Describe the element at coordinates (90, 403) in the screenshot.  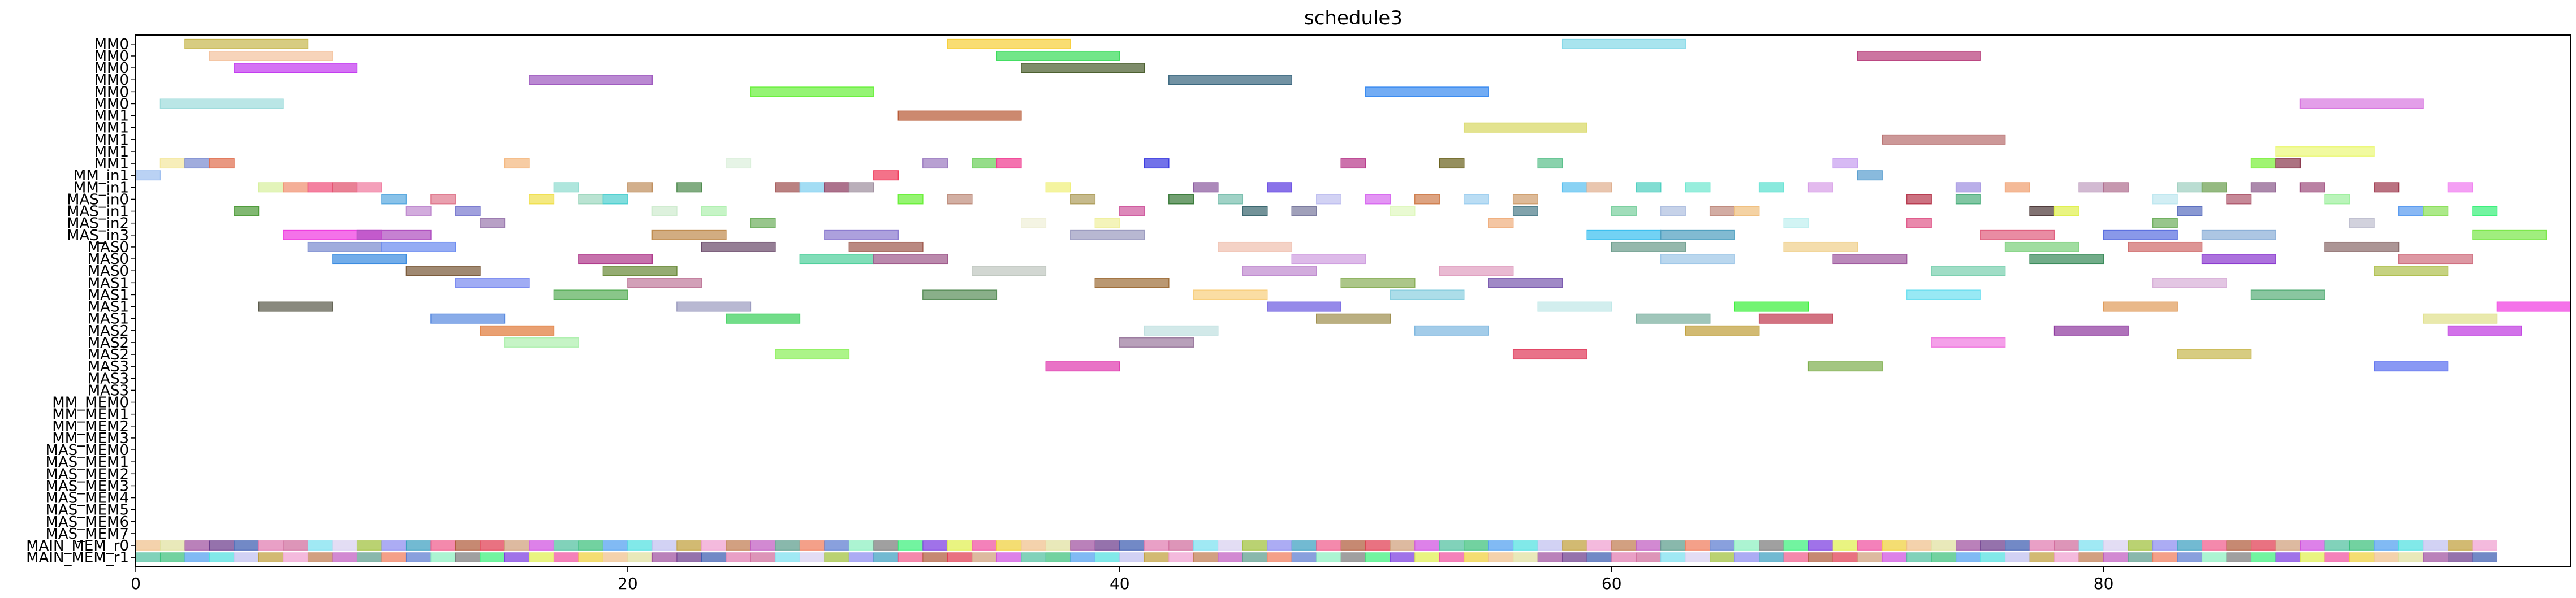
I see `y-tick-label: MM_MEM0` at that location.